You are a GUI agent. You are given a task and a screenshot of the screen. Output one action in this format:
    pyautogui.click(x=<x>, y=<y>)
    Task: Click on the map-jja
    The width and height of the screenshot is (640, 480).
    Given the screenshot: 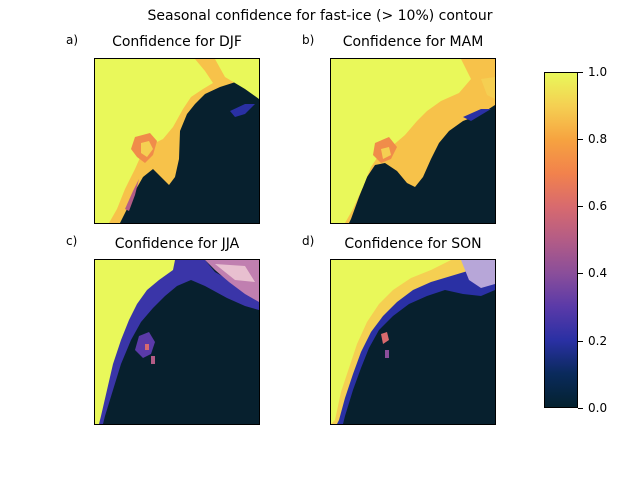 What is the action you would take?
    pyautogui.click(x=177, y=342)
    